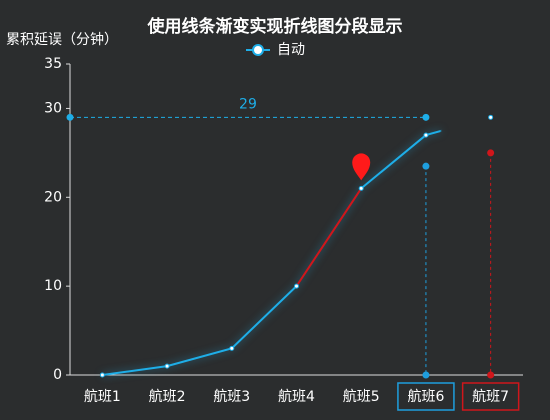  I want to click on x-tick-label: 航班5, so click(361, 397).